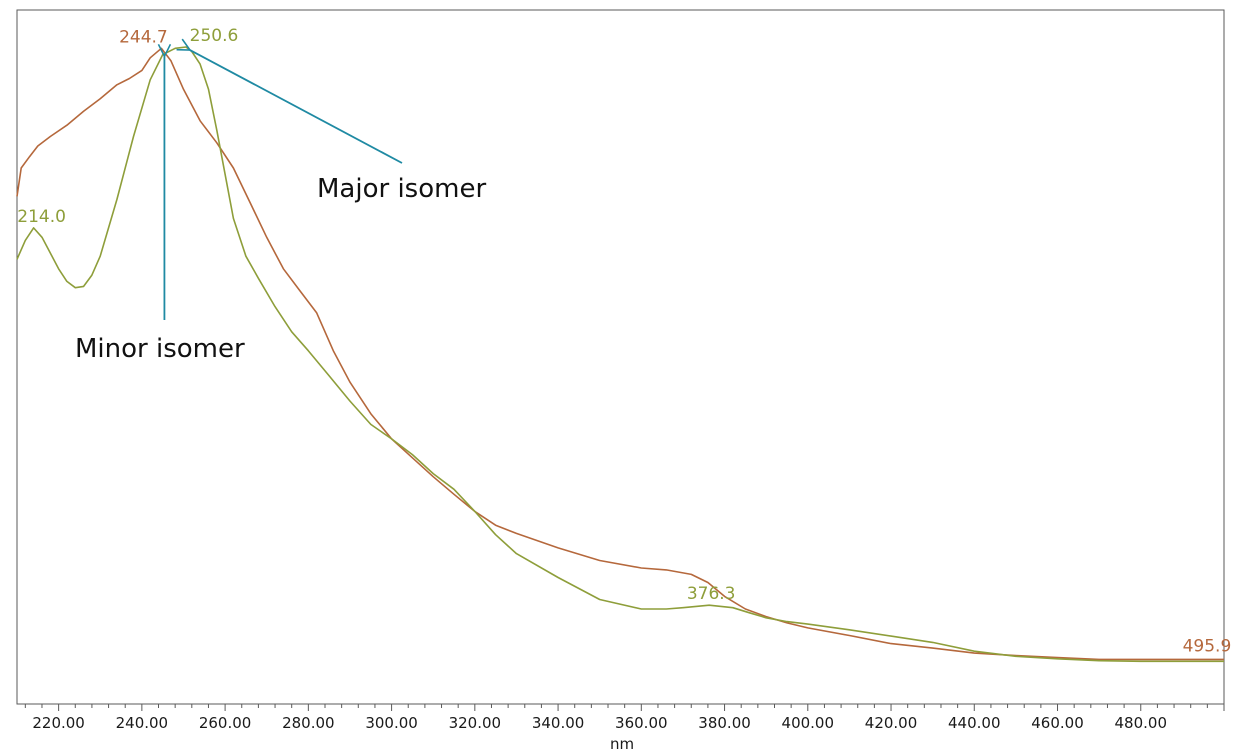 The height and width of the screenshot is (753, 1246). Describe the element at coordinates (296, 107) in the screenshot. I see `major-isomer-arrow` at that location.